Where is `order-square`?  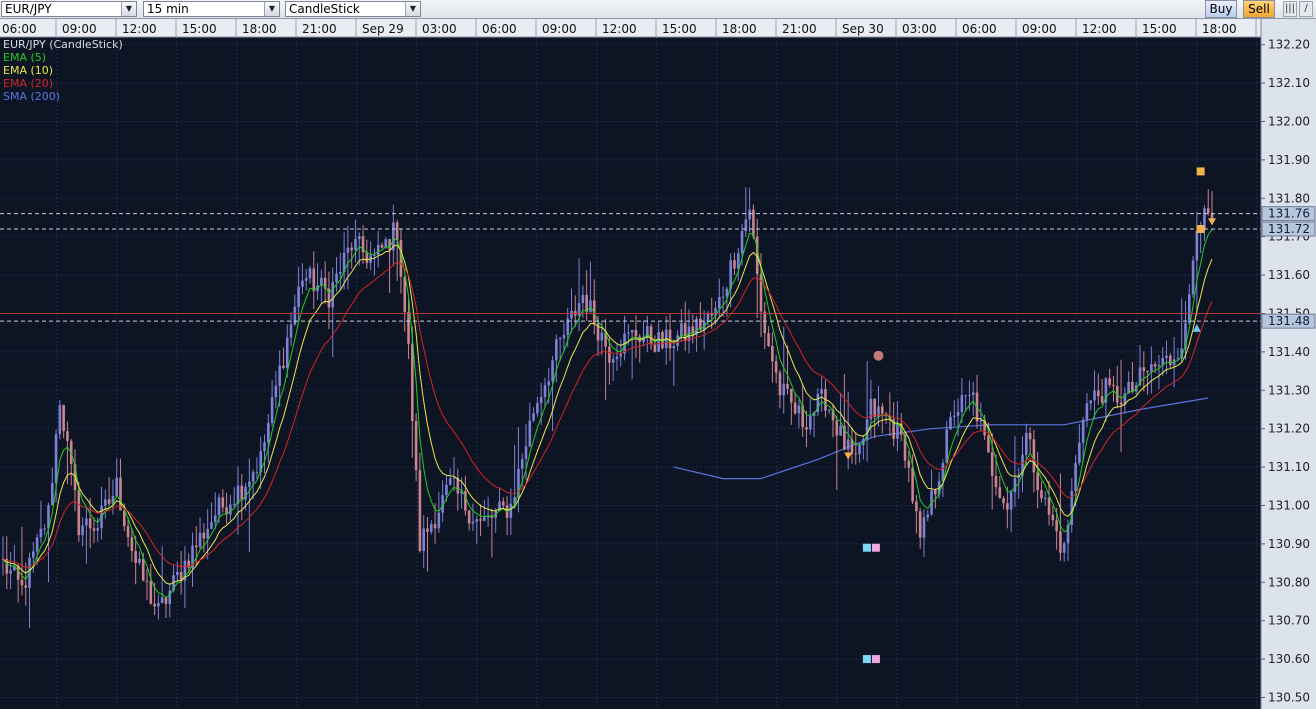 order-square is located at coordinates (1200, 171).